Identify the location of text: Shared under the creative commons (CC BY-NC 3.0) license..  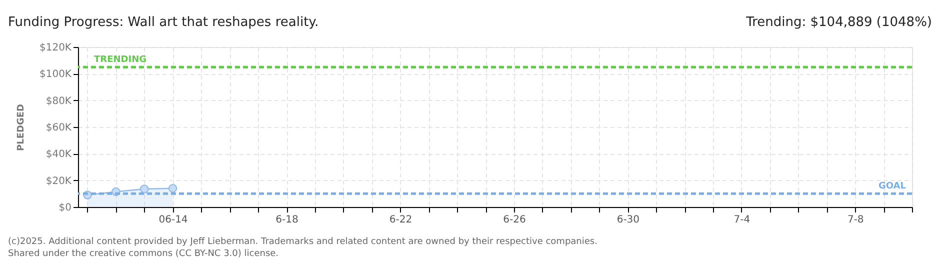
(143, 254).